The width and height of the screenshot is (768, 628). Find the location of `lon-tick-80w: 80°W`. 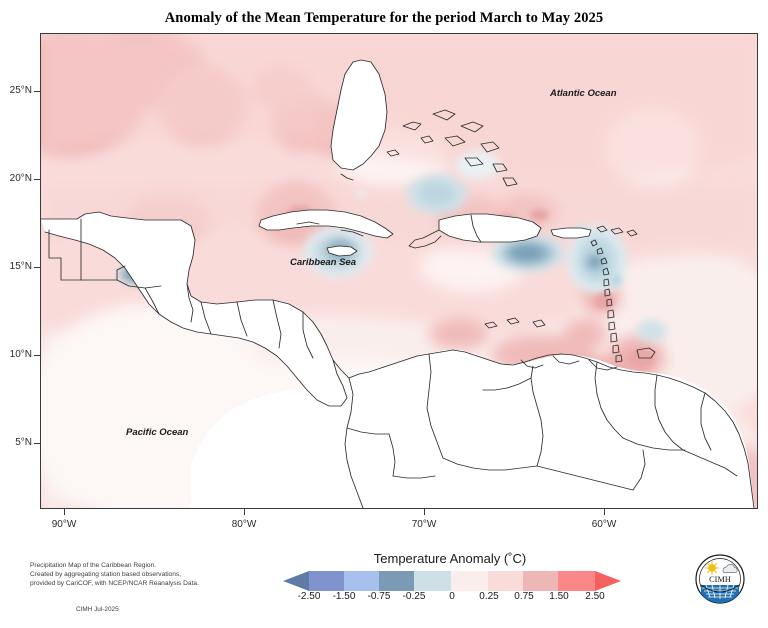

lon-tick-80w: 80°W is located at coordinates (244, 524).